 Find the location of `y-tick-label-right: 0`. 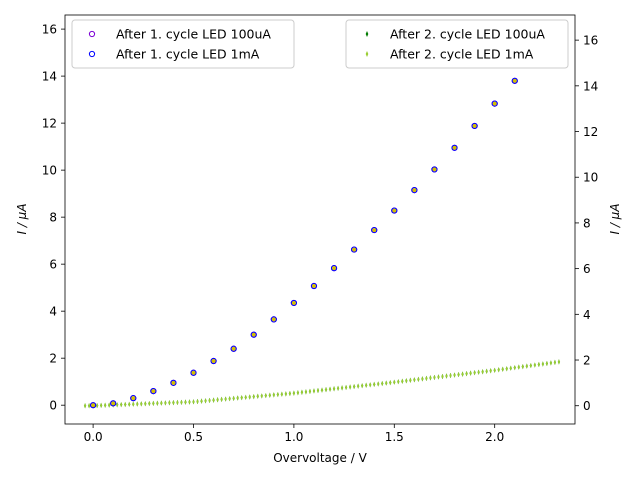

y-tick-label-right: 0 is located at coordinates (587, 406).